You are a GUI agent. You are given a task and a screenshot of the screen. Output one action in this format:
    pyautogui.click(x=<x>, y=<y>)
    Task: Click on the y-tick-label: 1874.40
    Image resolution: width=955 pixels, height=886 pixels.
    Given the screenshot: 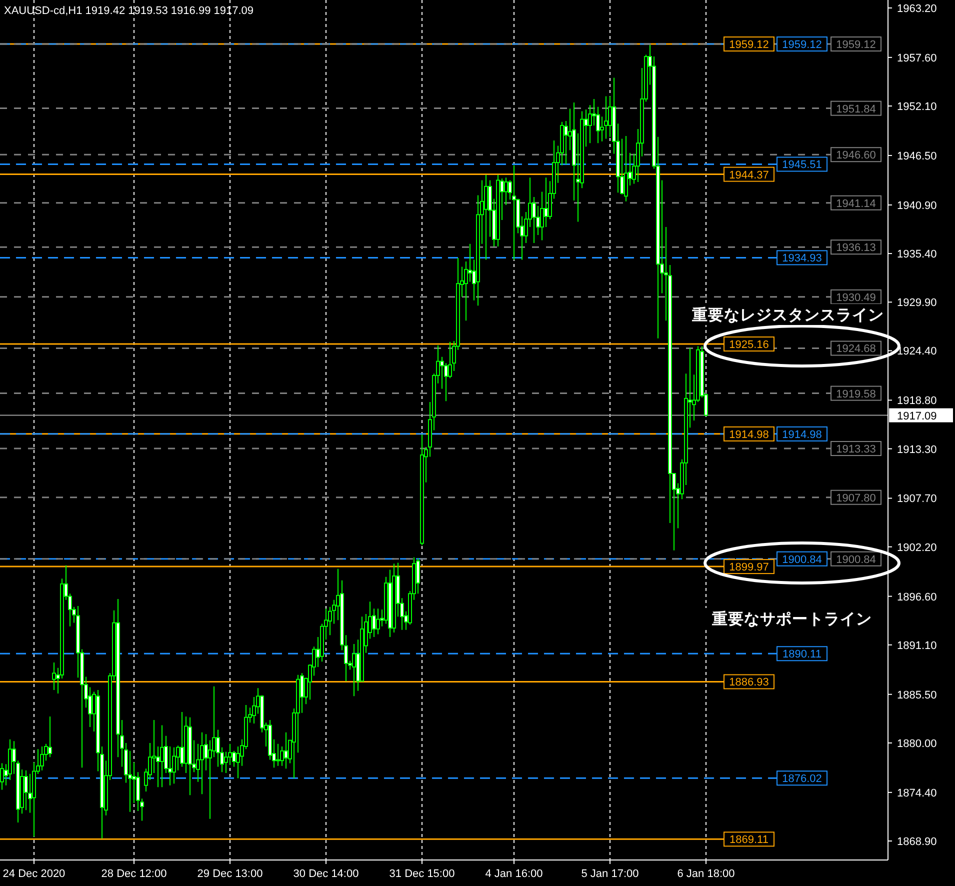 What is the action you would take?
    pyautogui.click(x=917, y=793)
    